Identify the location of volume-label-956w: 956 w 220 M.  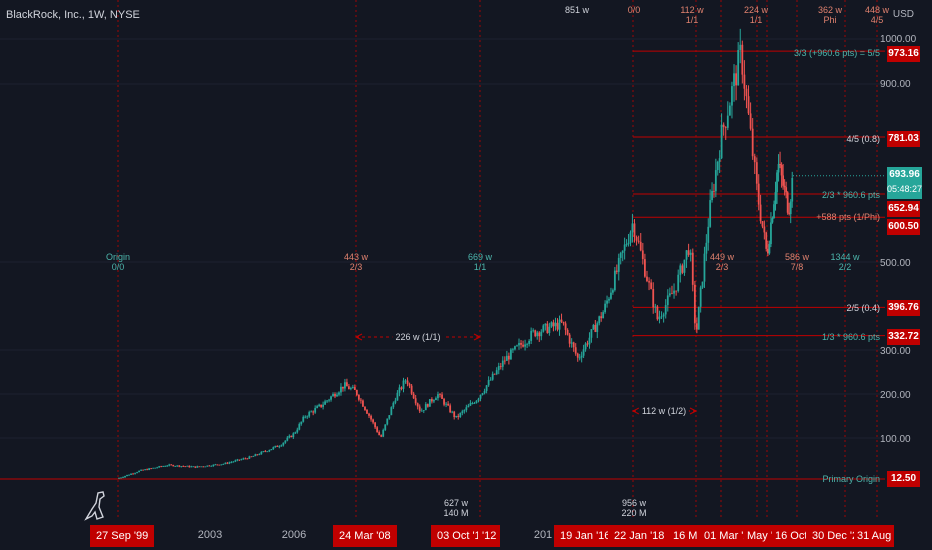
(633, 508).